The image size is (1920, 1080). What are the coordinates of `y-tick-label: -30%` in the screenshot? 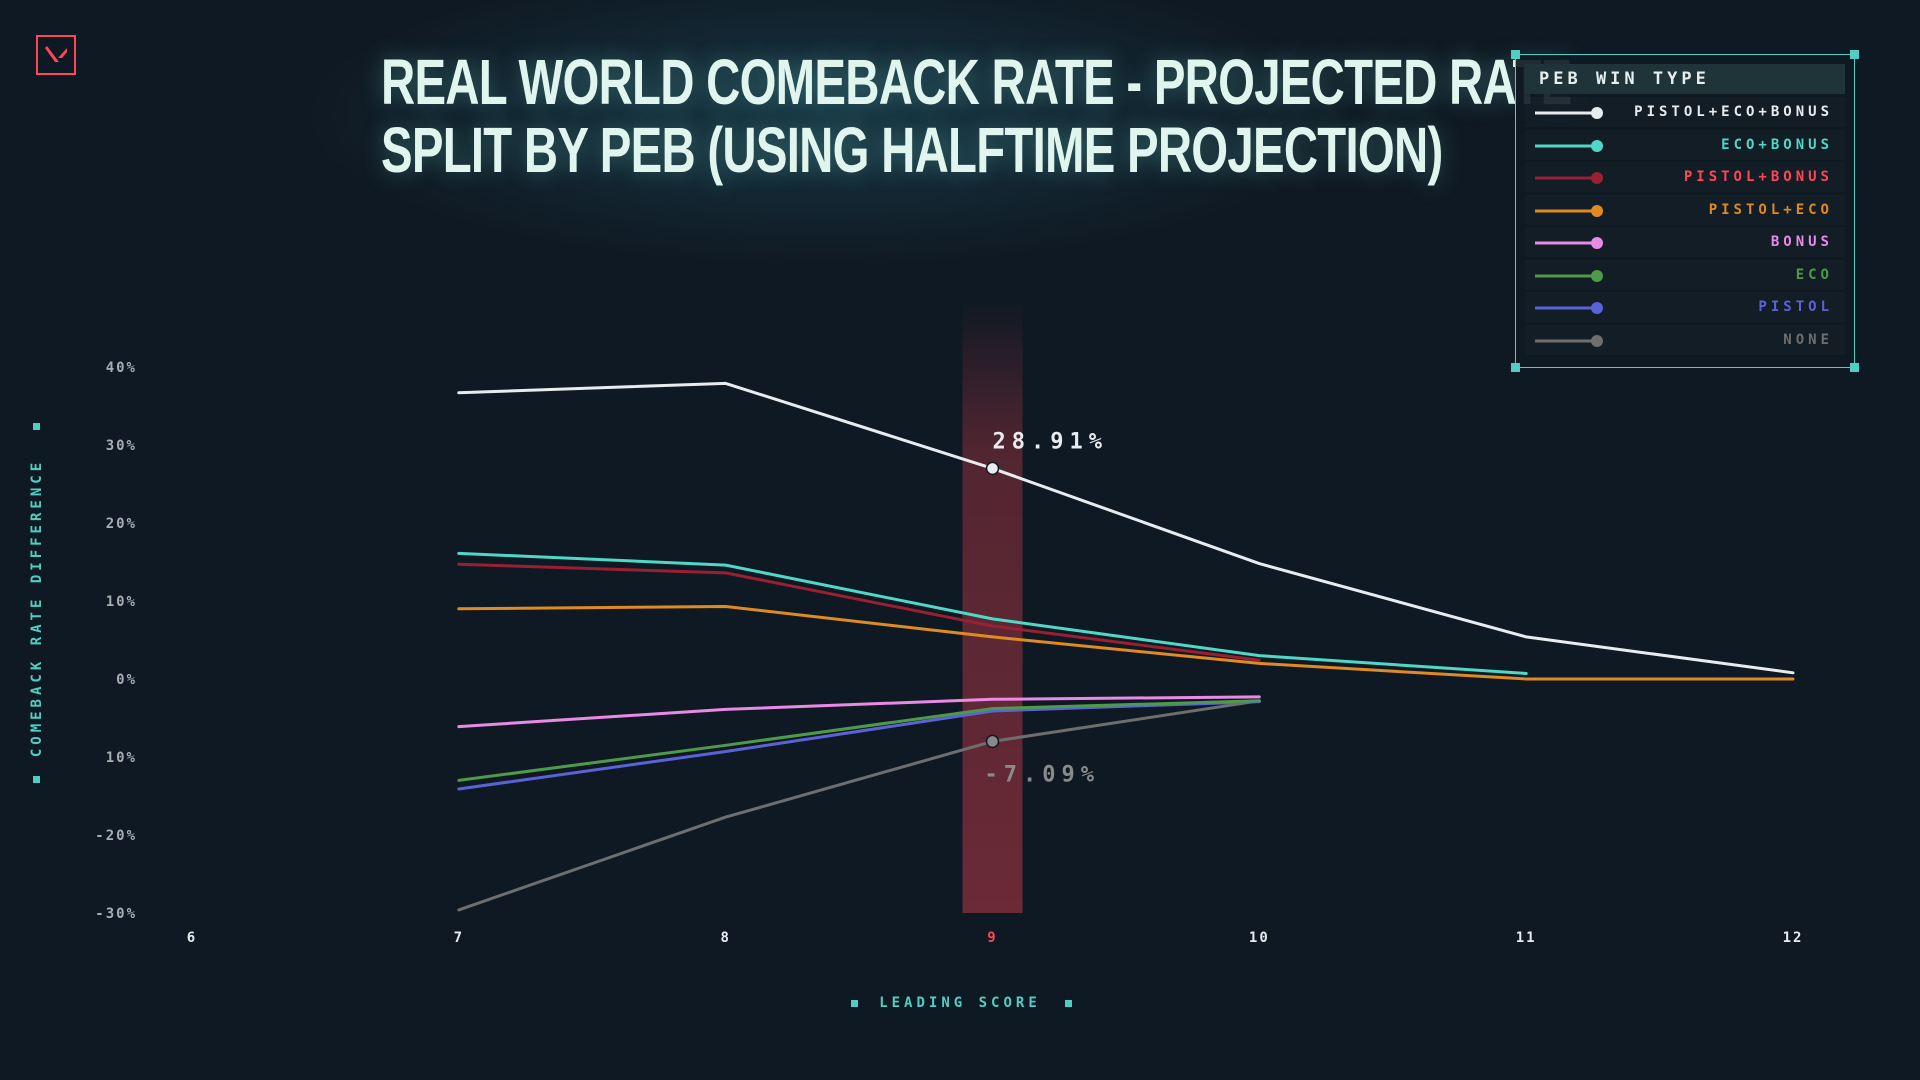 It's located at (116, 914).